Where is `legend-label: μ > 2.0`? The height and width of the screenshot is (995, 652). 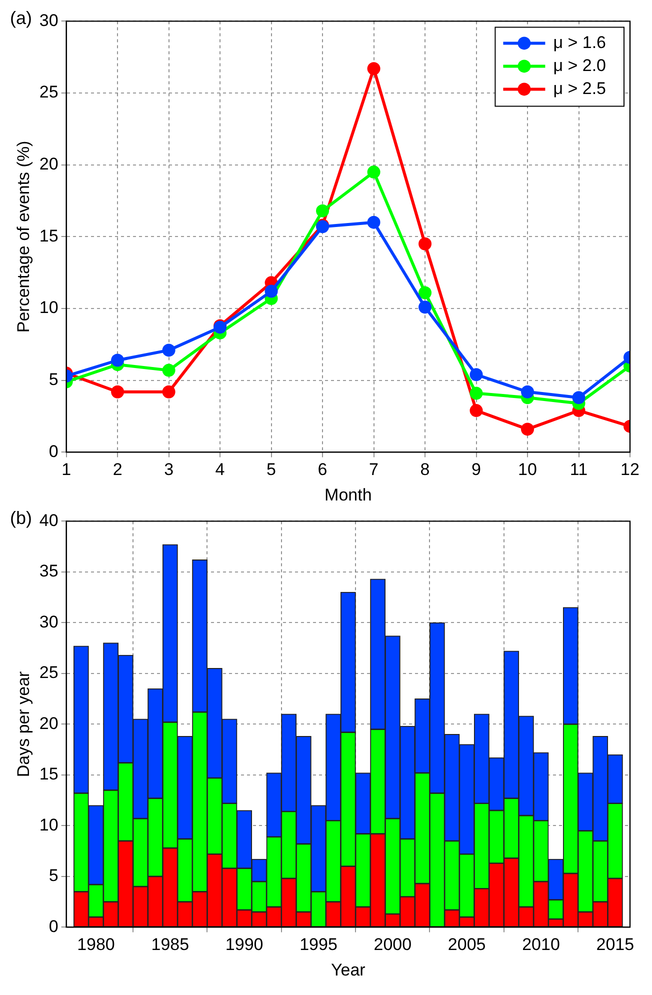 legend-label: μ > 2.0 is located at coordinates (579, 65).